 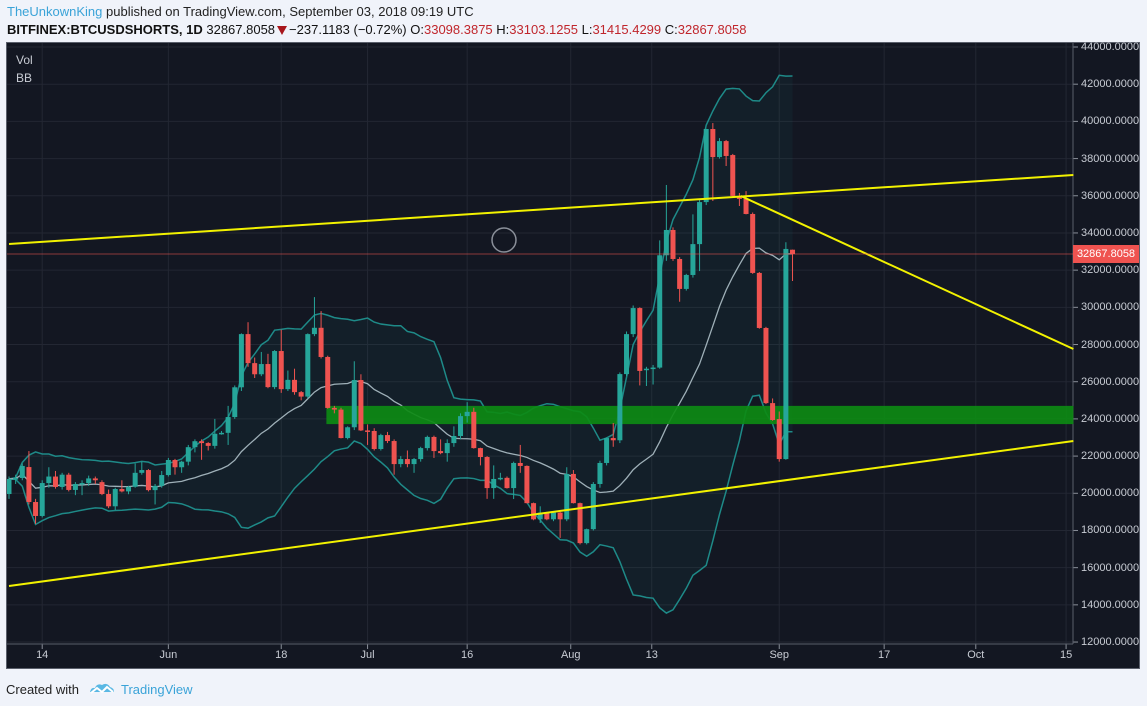 What do you see at coordinates (543, 29) in the screenshot?
I see `high-value: 33103.1255` at bounding box center [543, 29].